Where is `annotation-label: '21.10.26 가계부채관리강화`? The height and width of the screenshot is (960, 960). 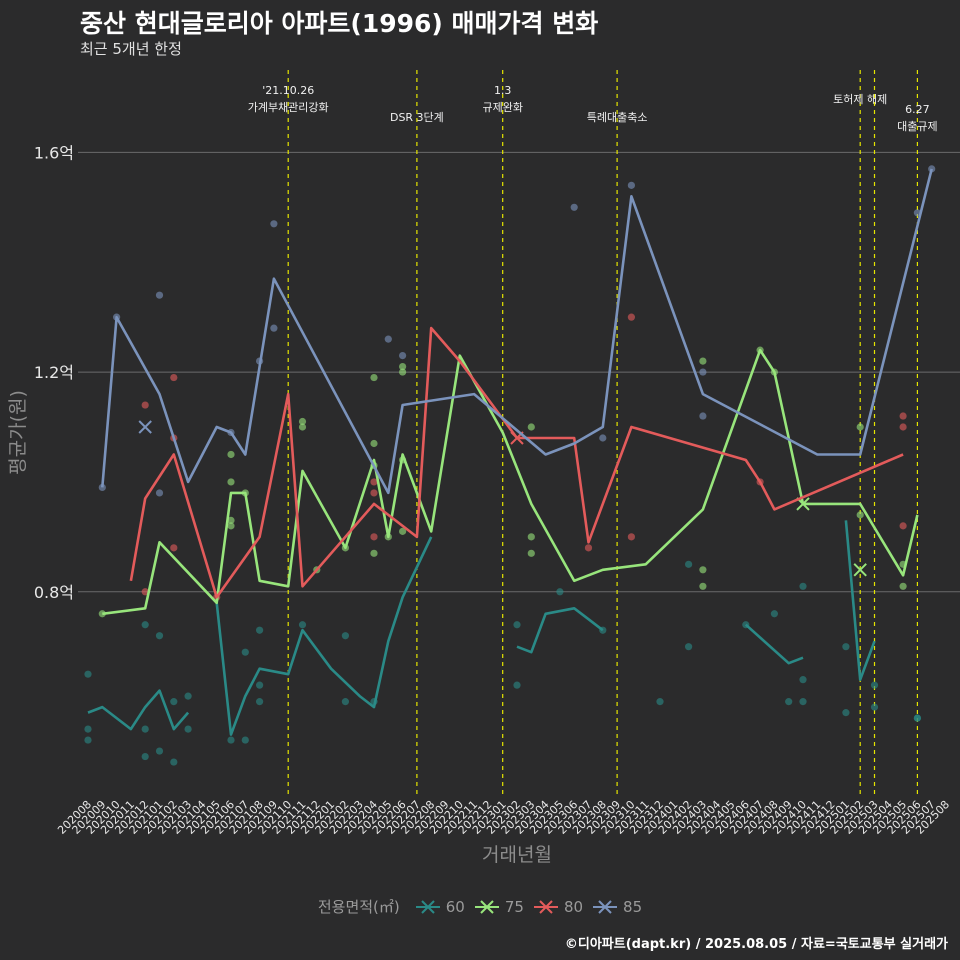 annotation-label: '21.10.26 가계부채관리강화 is located at coordinates (288, 99).